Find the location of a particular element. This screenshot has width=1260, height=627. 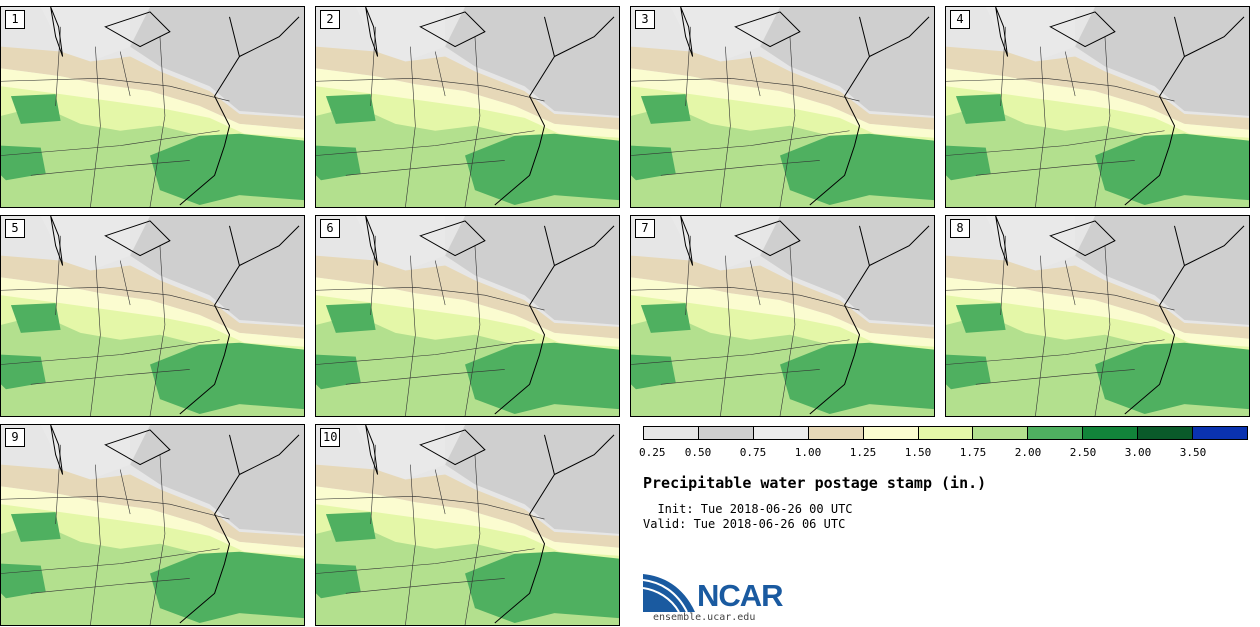

stamp-number: 2 is located at coordinates (330, 19).